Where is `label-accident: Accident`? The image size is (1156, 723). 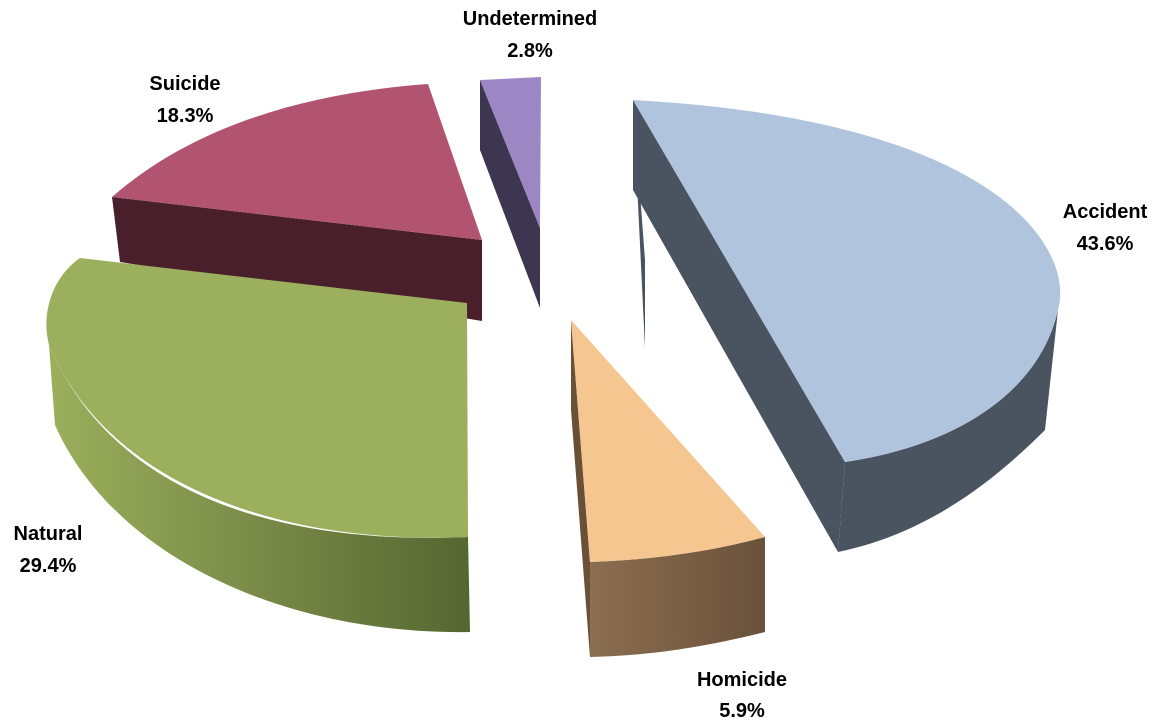 label-accident: Accident is located at coordinates (1105, 212).